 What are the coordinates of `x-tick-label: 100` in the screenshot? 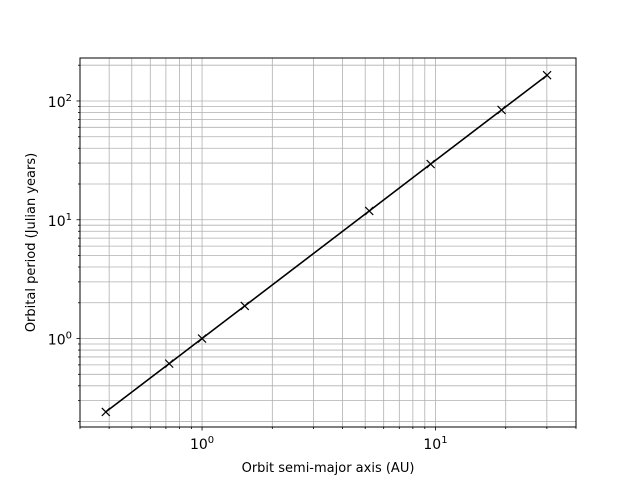 It's located at (202, 444).